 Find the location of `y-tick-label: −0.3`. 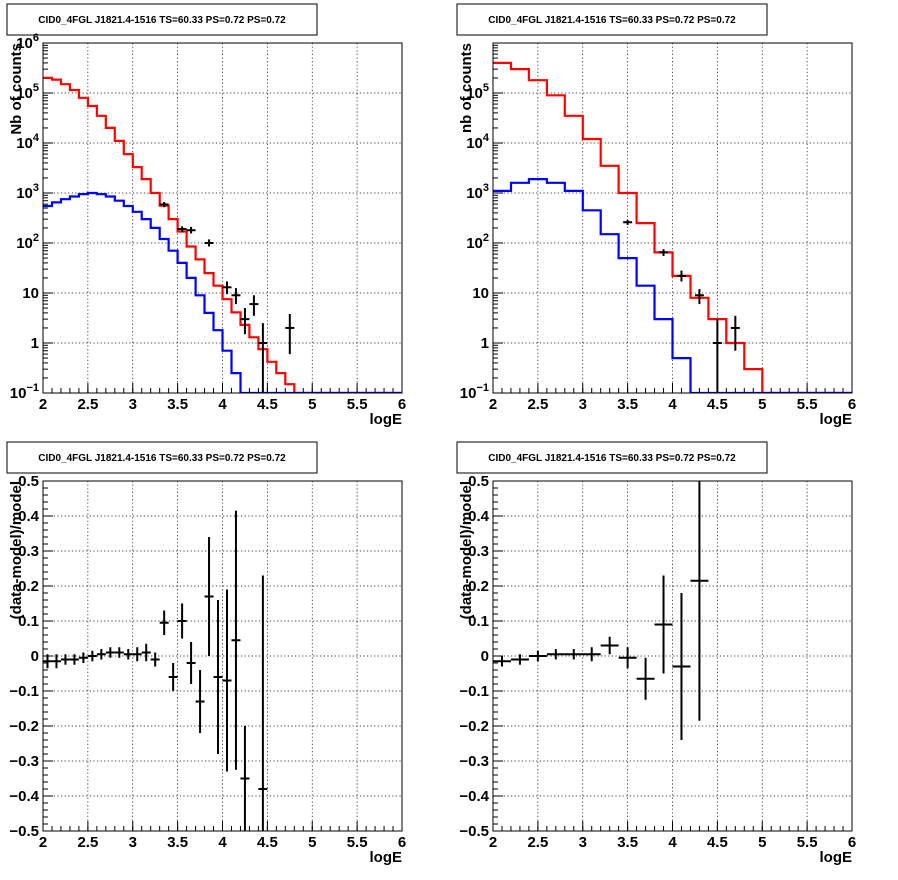

y-tick-label: −0.3 is located at coordinates (474, 761).